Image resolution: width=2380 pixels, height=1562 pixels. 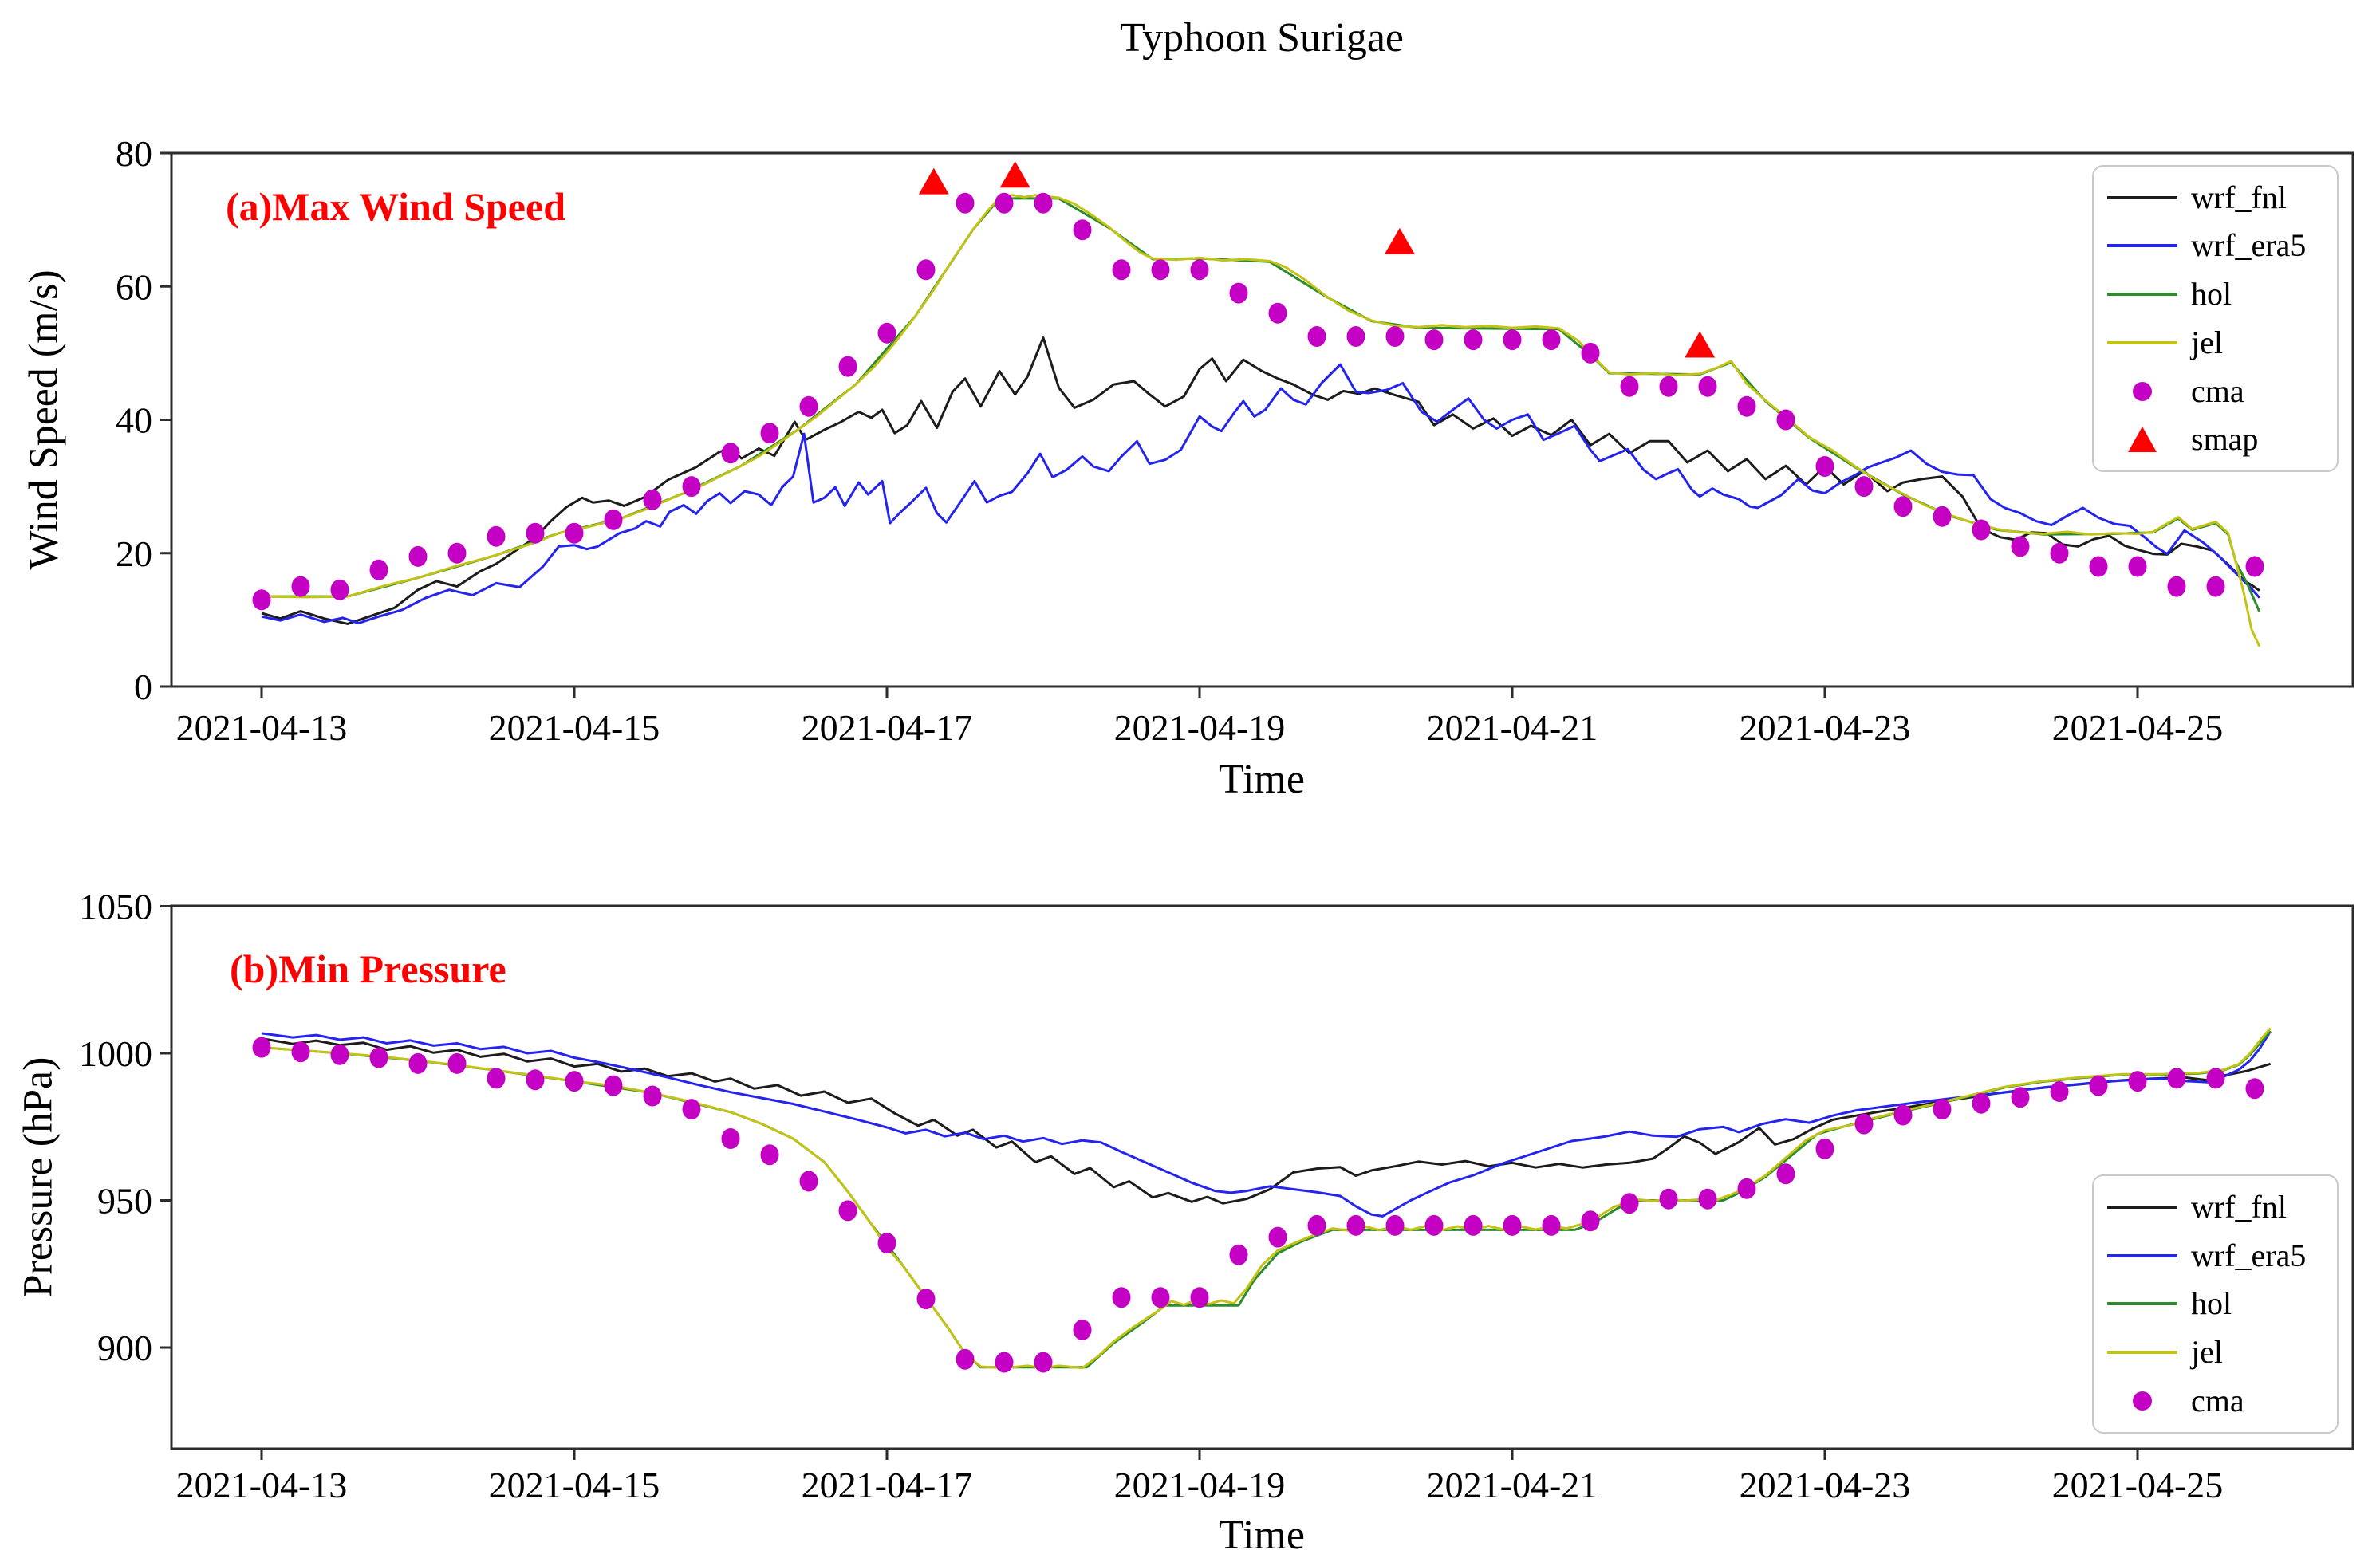 I want to click on legend-item-cma: cma, so click(x=2215, y=392).